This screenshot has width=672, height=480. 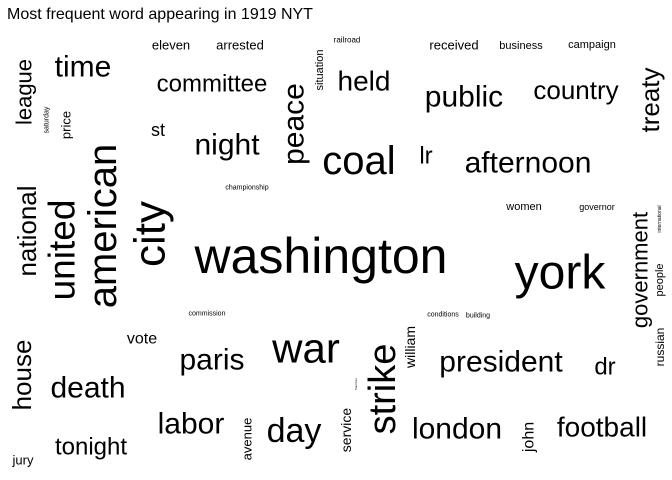 What do you see at coordinates (320, 70) in the screenshot?
I see `word-situation: situation` at bounding box center [320, 70].